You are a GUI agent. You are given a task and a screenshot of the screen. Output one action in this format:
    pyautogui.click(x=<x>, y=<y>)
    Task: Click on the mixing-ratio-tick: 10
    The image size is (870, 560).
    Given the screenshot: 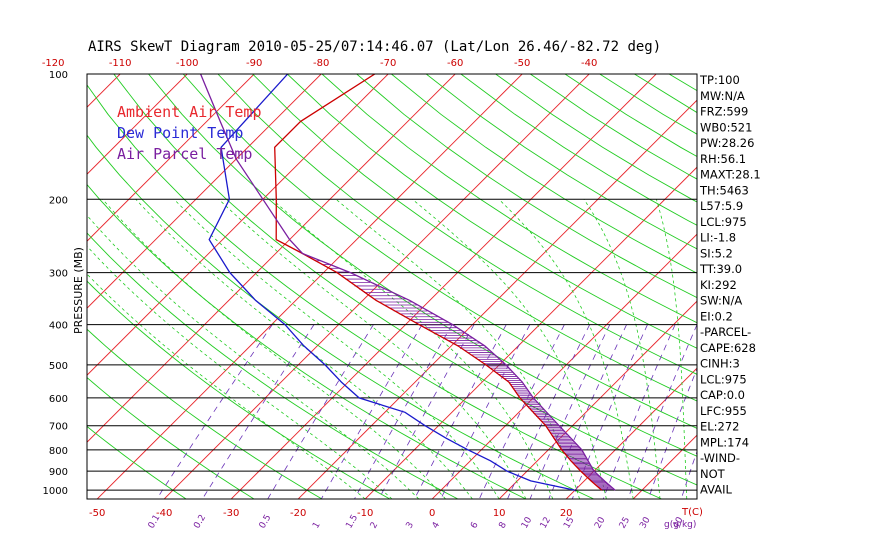 What is the action you would take?
    pyautogui.click(x=527, y=522)
    